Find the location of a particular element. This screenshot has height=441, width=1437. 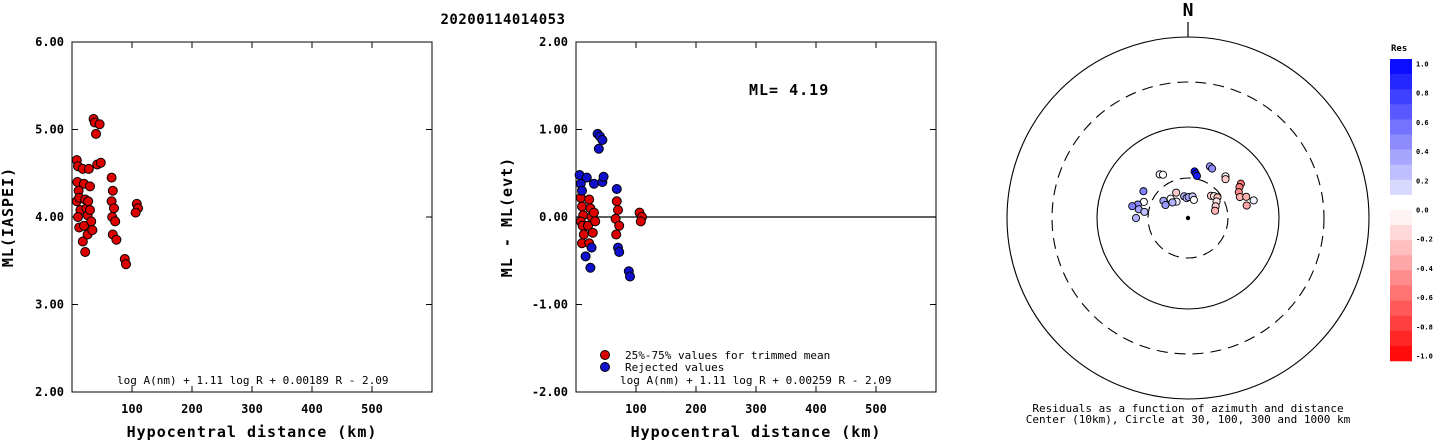

ring-100km is located at coordinates (1188, 218).